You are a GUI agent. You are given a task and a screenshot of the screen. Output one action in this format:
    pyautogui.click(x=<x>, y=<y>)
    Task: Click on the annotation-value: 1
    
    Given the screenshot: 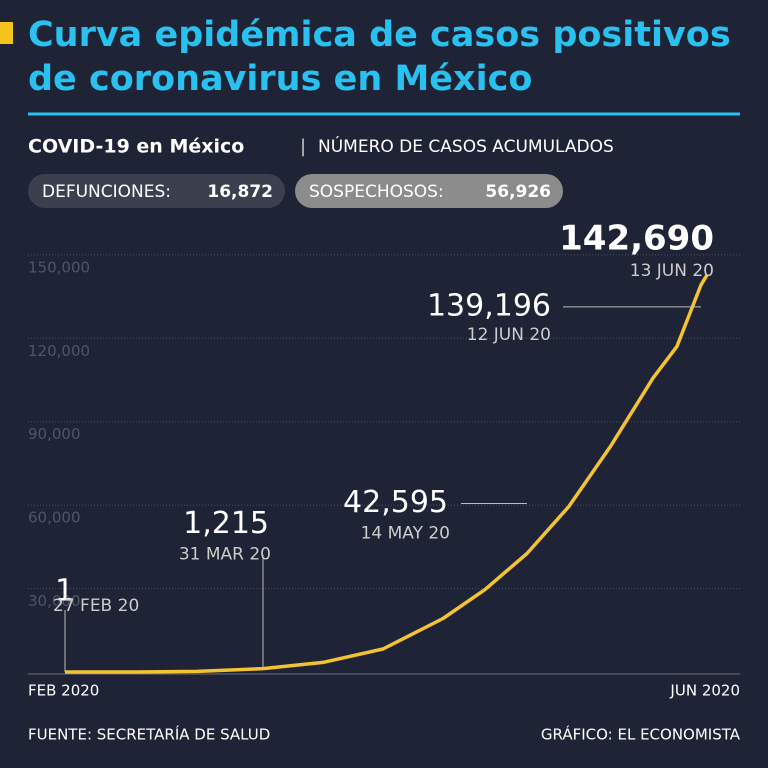 What is the action you would take?
    pyautogui.click(x=64, y=590)
    